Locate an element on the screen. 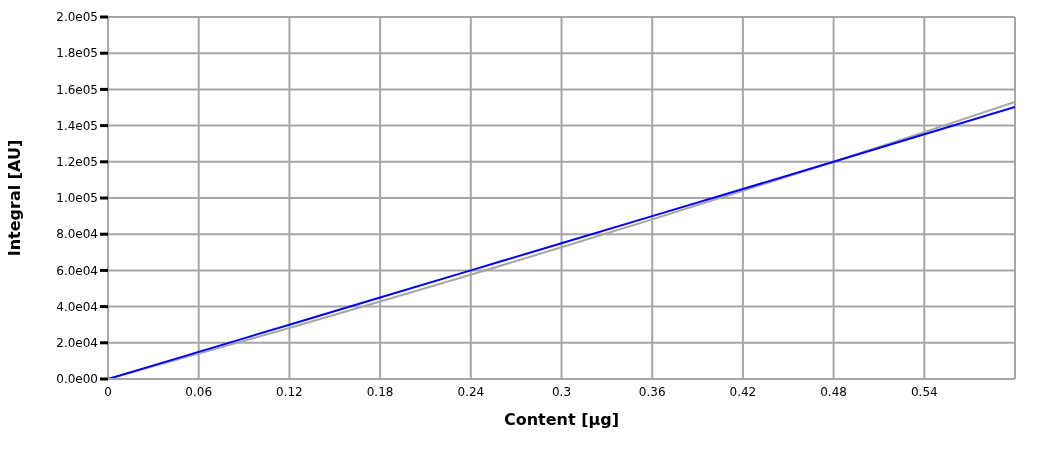  x-tick-label: 0.24 is located at coordinates (471, 391).